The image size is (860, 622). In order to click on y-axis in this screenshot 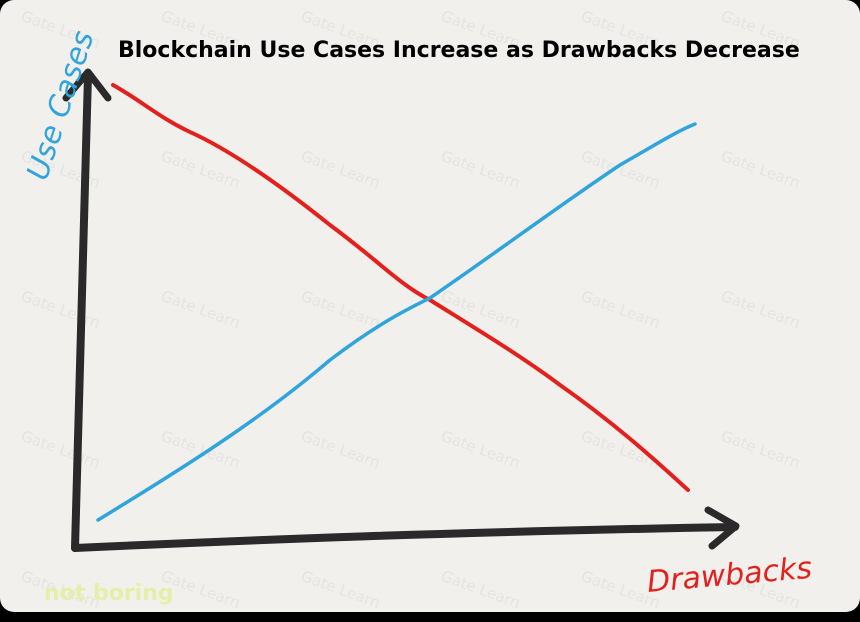, I will do `click(81, 311)`.